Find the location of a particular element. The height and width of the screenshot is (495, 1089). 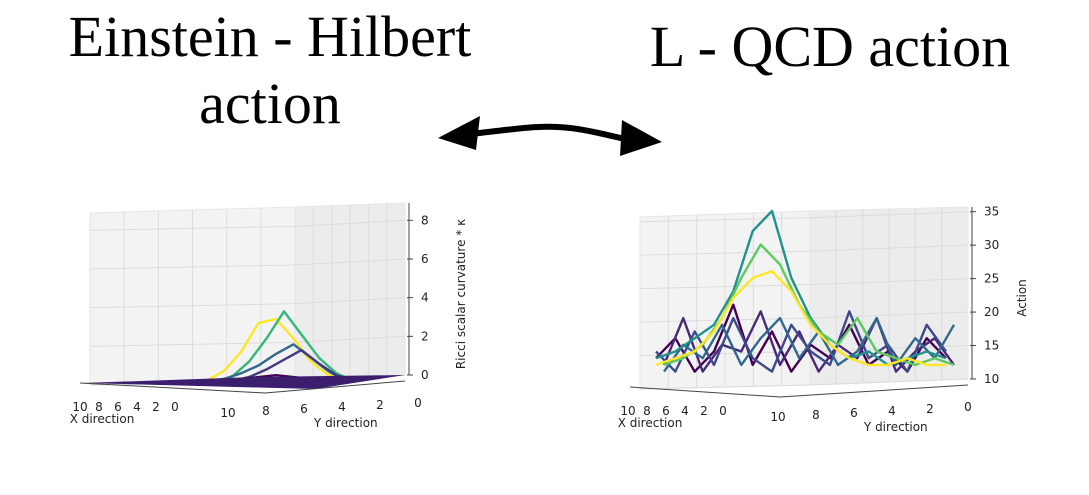

double-arrow-icon is located at coordinates (550, 136).